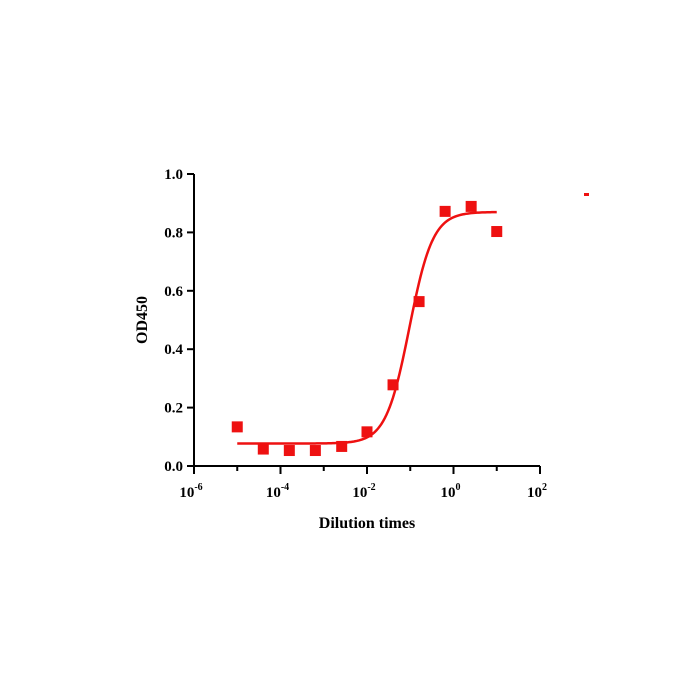 Image resolution: width=700 pixels, height=700 pixels. What do you see at coordinates (586, 194) in the screenshot?
I see `legend-marker` at bounding box center [586, 194].